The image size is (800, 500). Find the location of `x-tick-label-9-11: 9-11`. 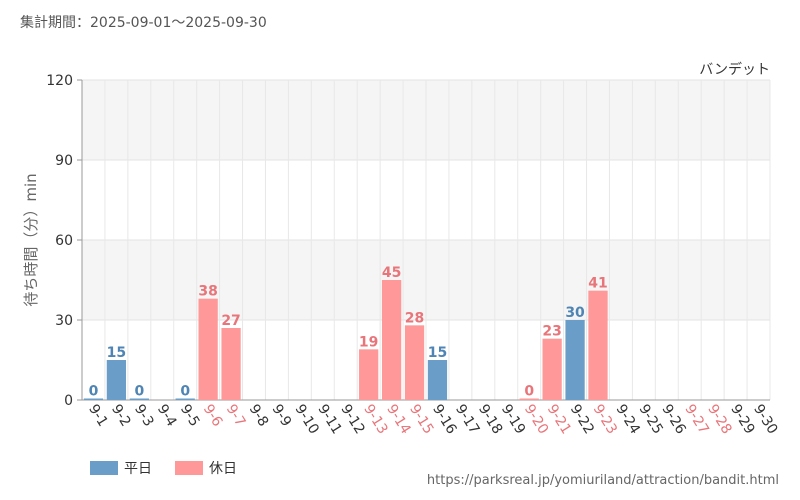

x-tick-label-9-11: 9-11 is located at coordinates (329, 419).